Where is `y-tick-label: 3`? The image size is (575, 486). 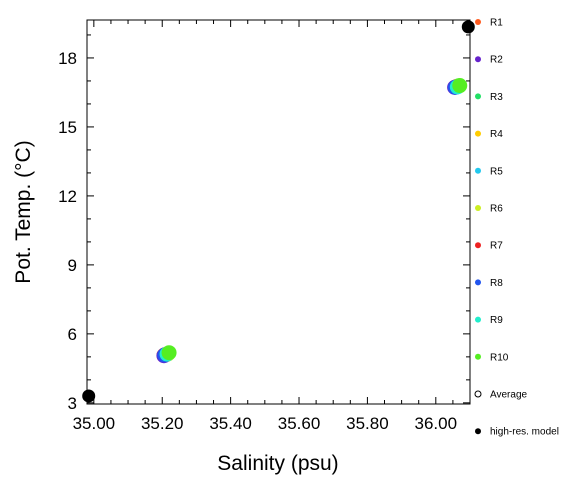
y-tick-label: 3 is located at coordinates (72, 403).